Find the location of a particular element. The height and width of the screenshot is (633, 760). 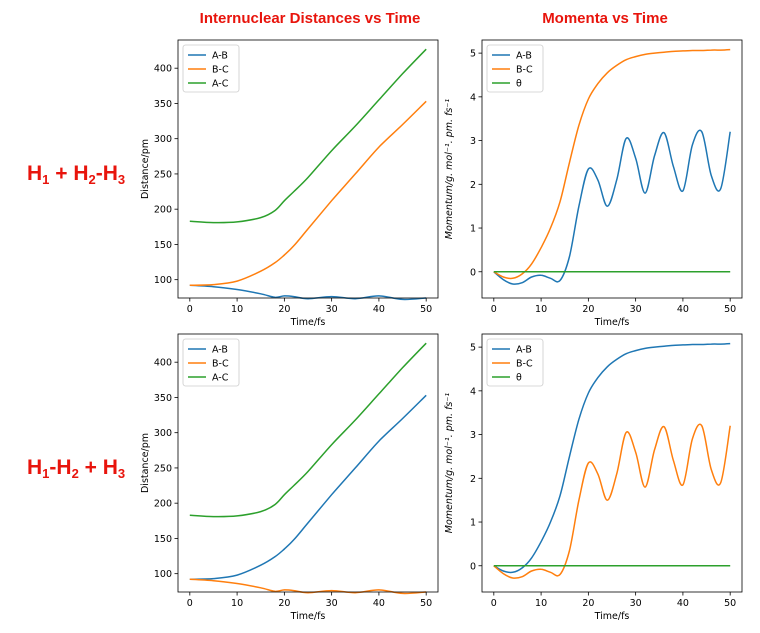

column-title-momenta: Momenta vs Time is located at coordinates (605, 18).